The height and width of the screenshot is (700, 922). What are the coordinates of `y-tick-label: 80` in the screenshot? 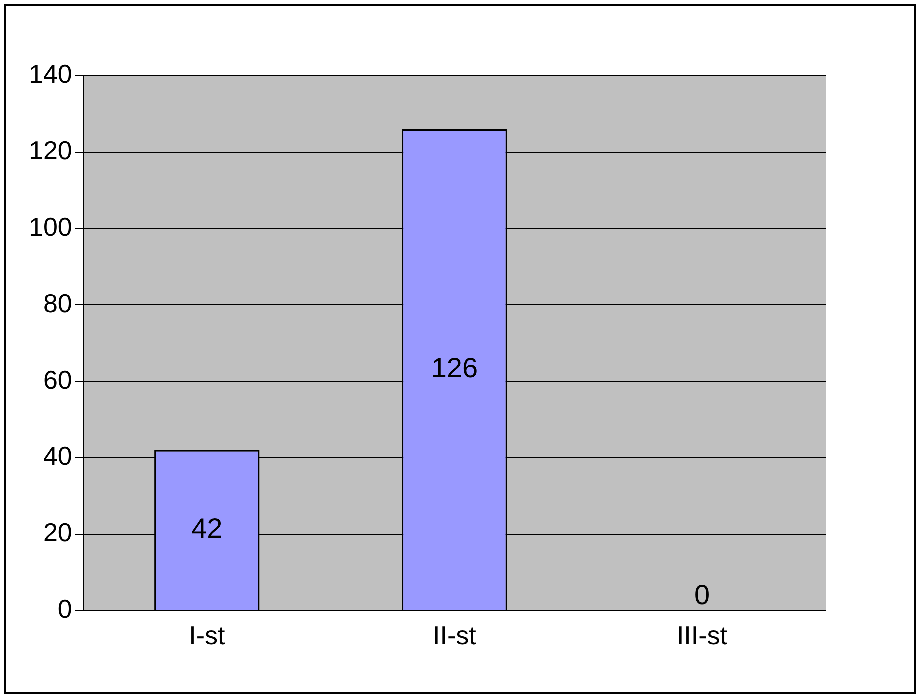 It's located at (57, 303).